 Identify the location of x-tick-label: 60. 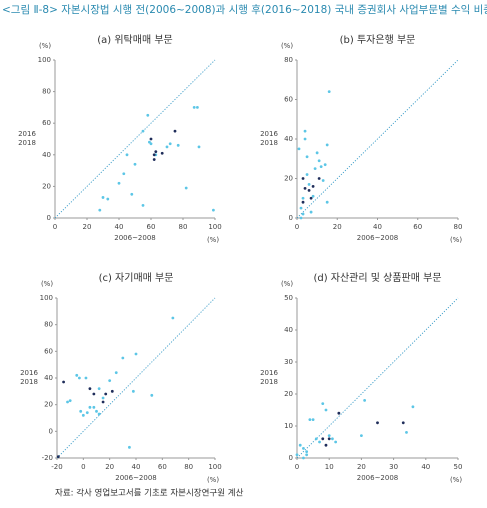
(151, 227).